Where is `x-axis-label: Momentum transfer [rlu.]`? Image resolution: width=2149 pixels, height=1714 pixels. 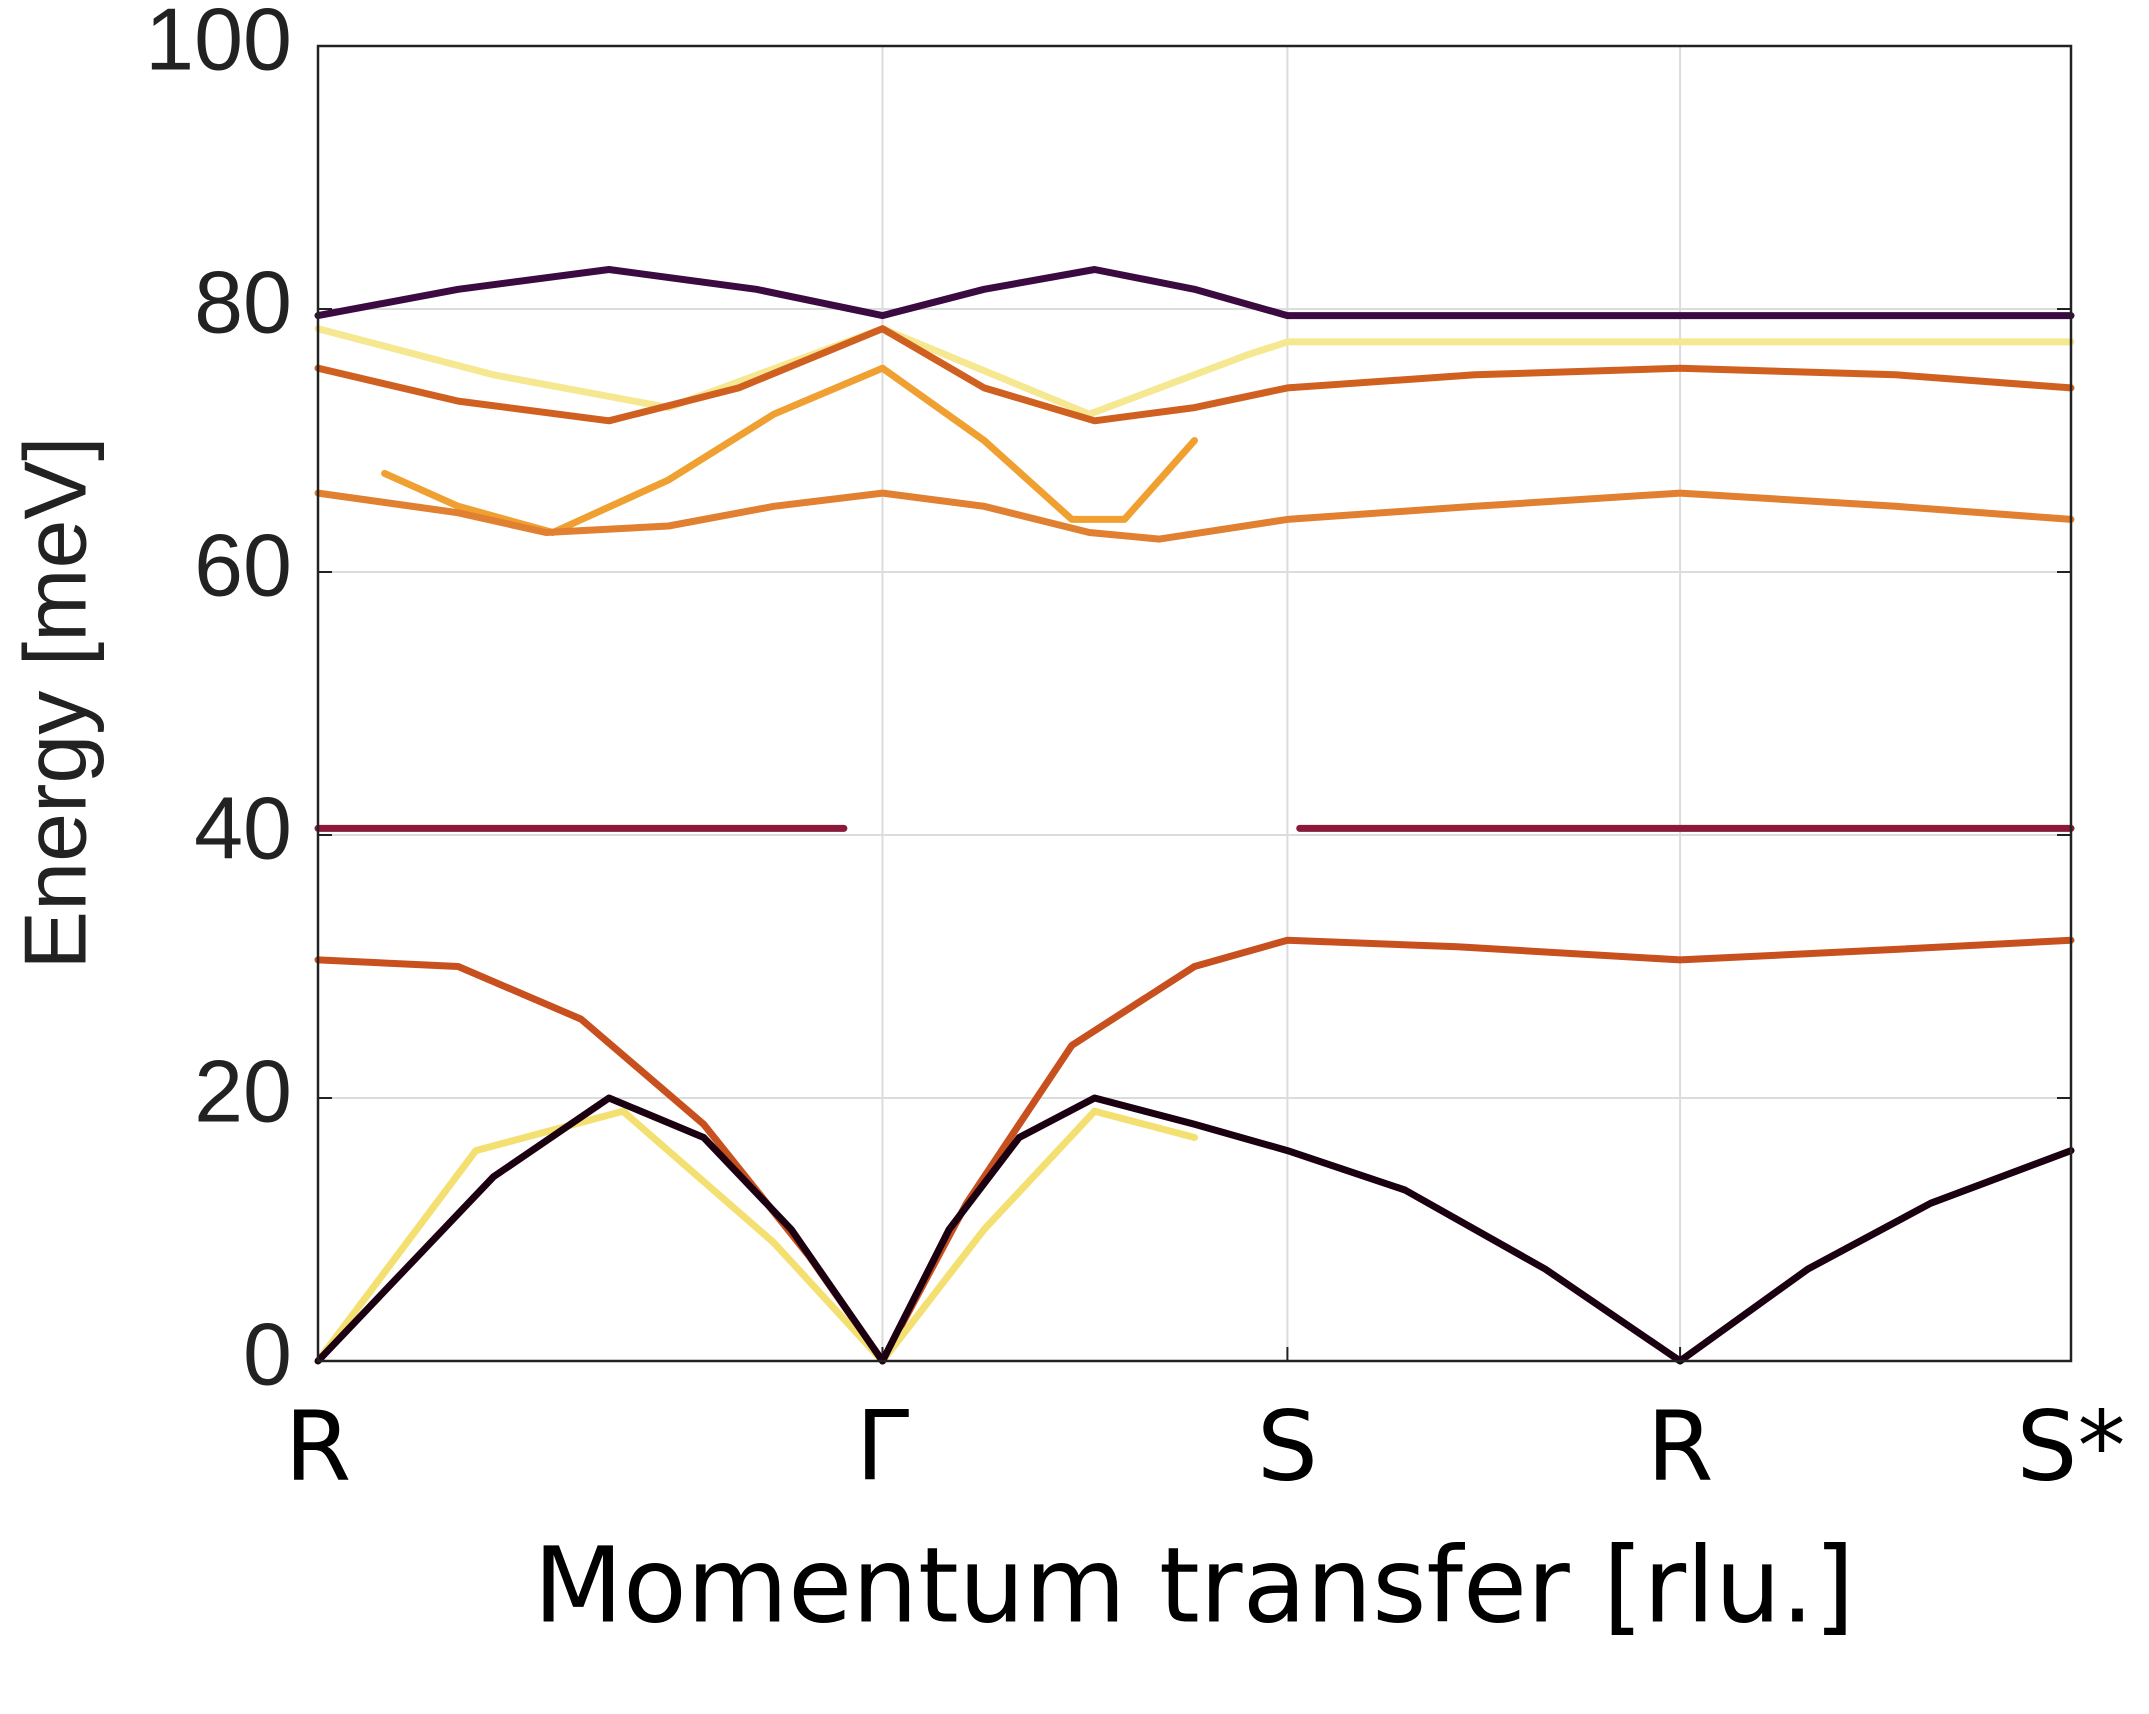
x-axis-label: Momentum transfer [rlu.] is located at coordinates (1193, 1585).